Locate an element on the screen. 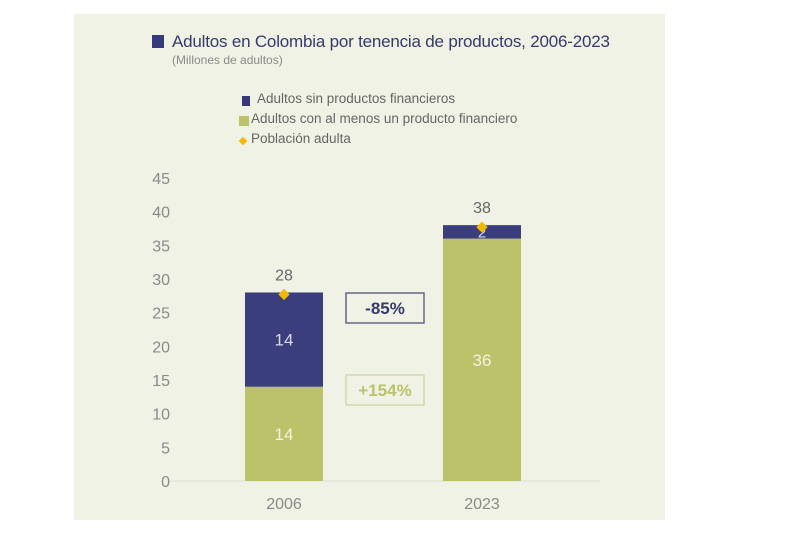 Image resolution: width=800 pixels, height=533 pixels. y-axis: 0 5 10 15 20 25 30 35 40 45 is located at coordinates (161, 331).